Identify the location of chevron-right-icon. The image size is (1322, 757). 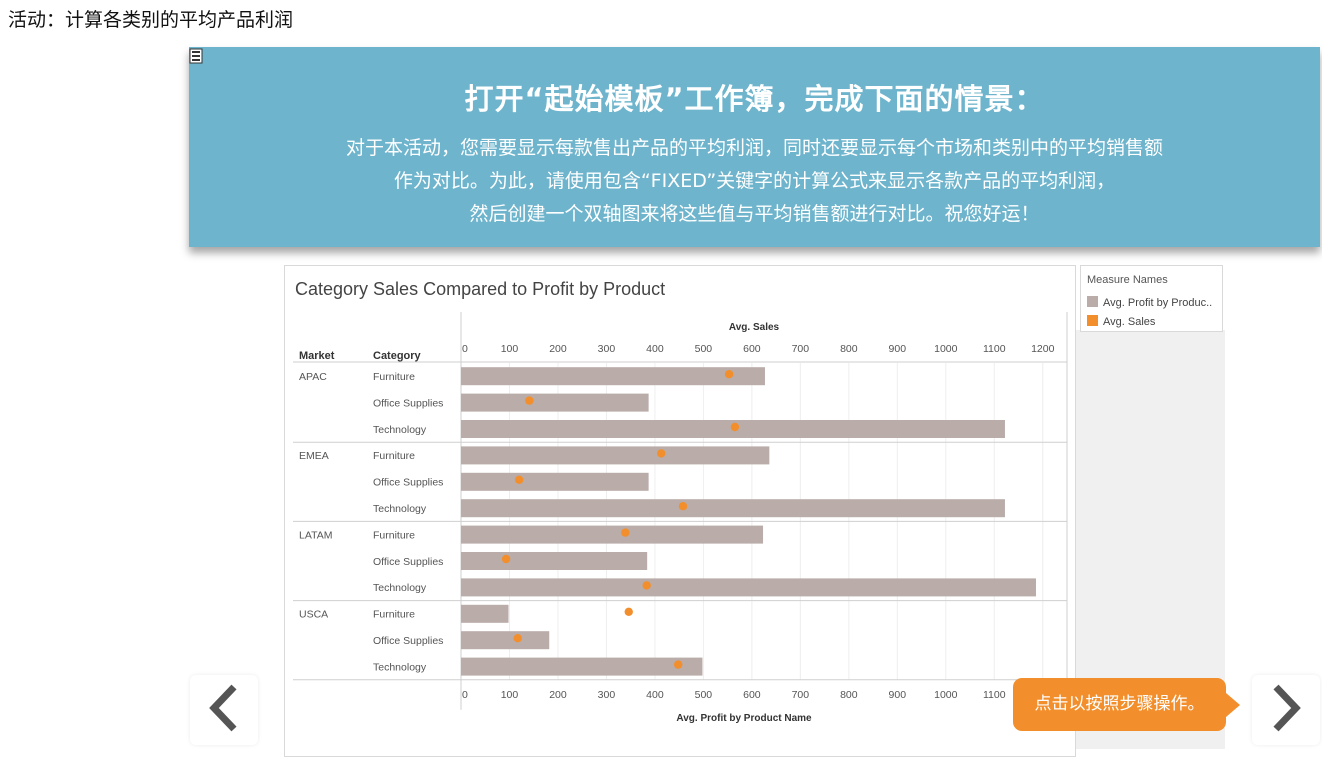
(1287, 708).